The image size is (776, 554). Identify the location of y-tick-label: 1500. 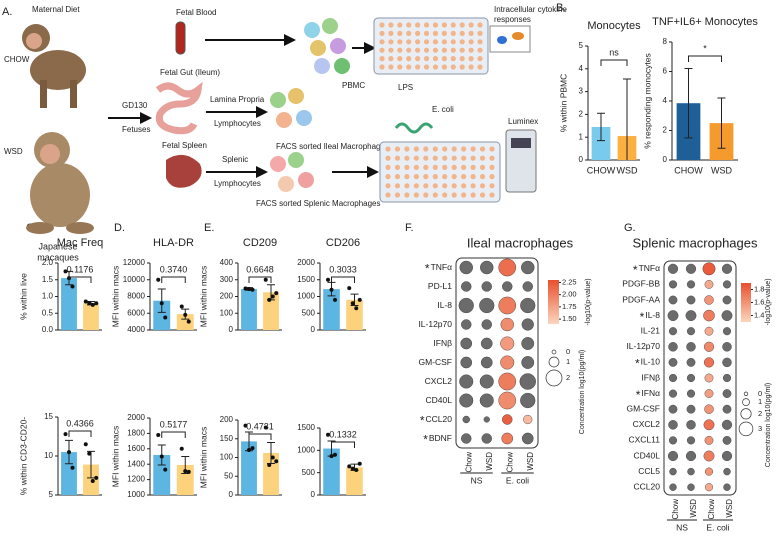
(306, 279).